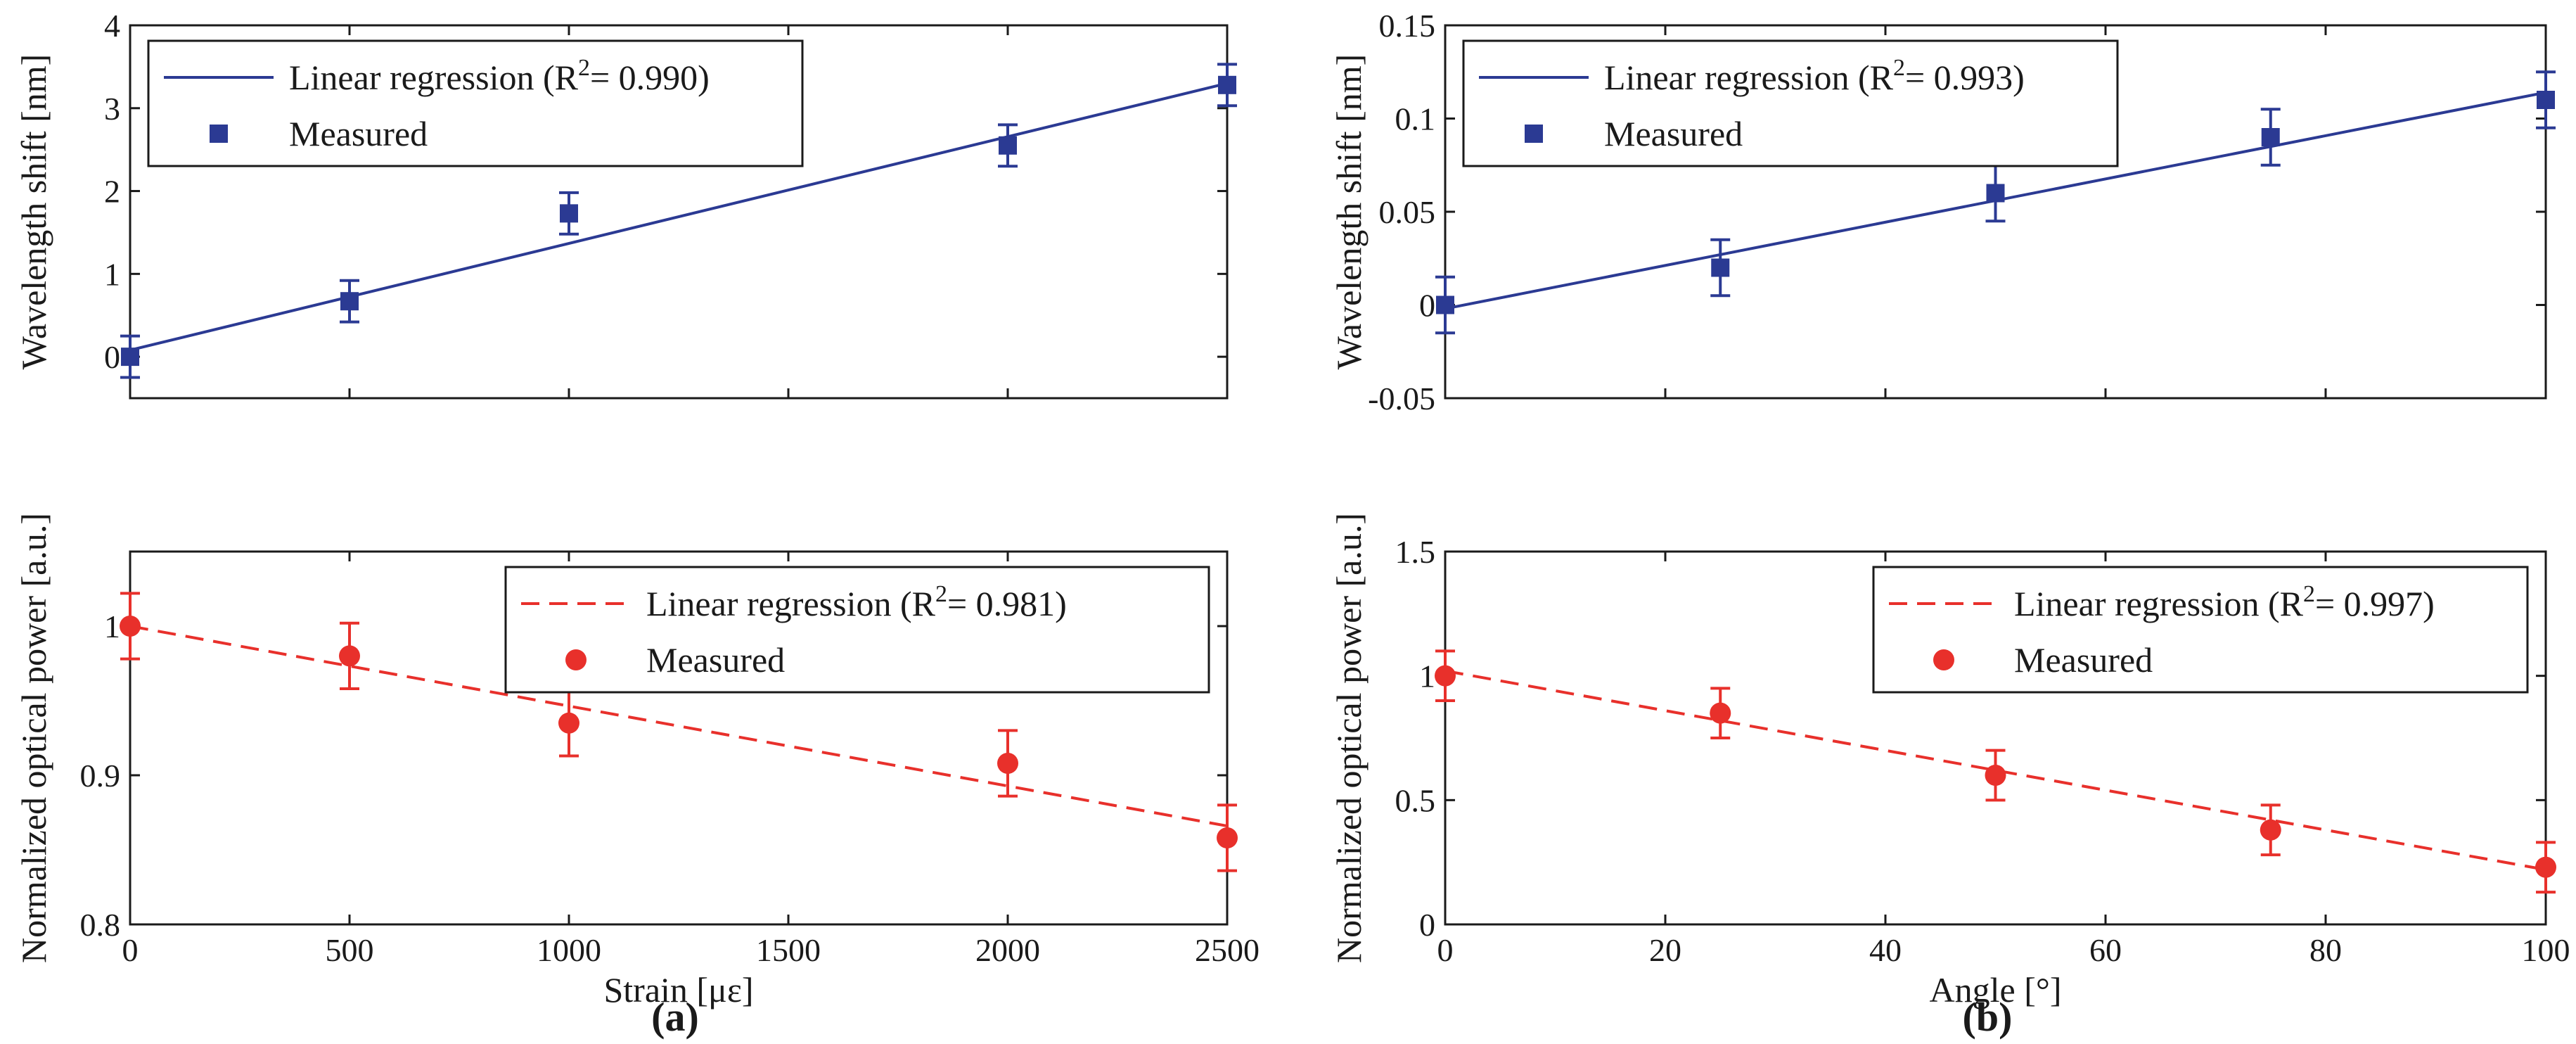  I want to click on x-tick-label: 1500, so click(788, 950).